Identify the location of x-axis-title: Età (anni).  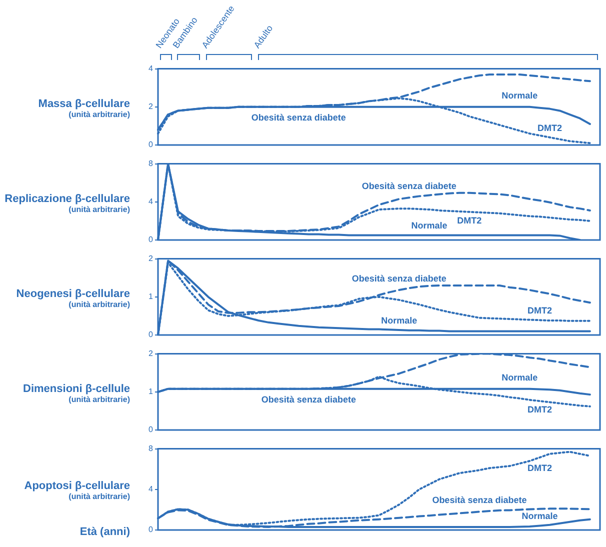
(105, 532).